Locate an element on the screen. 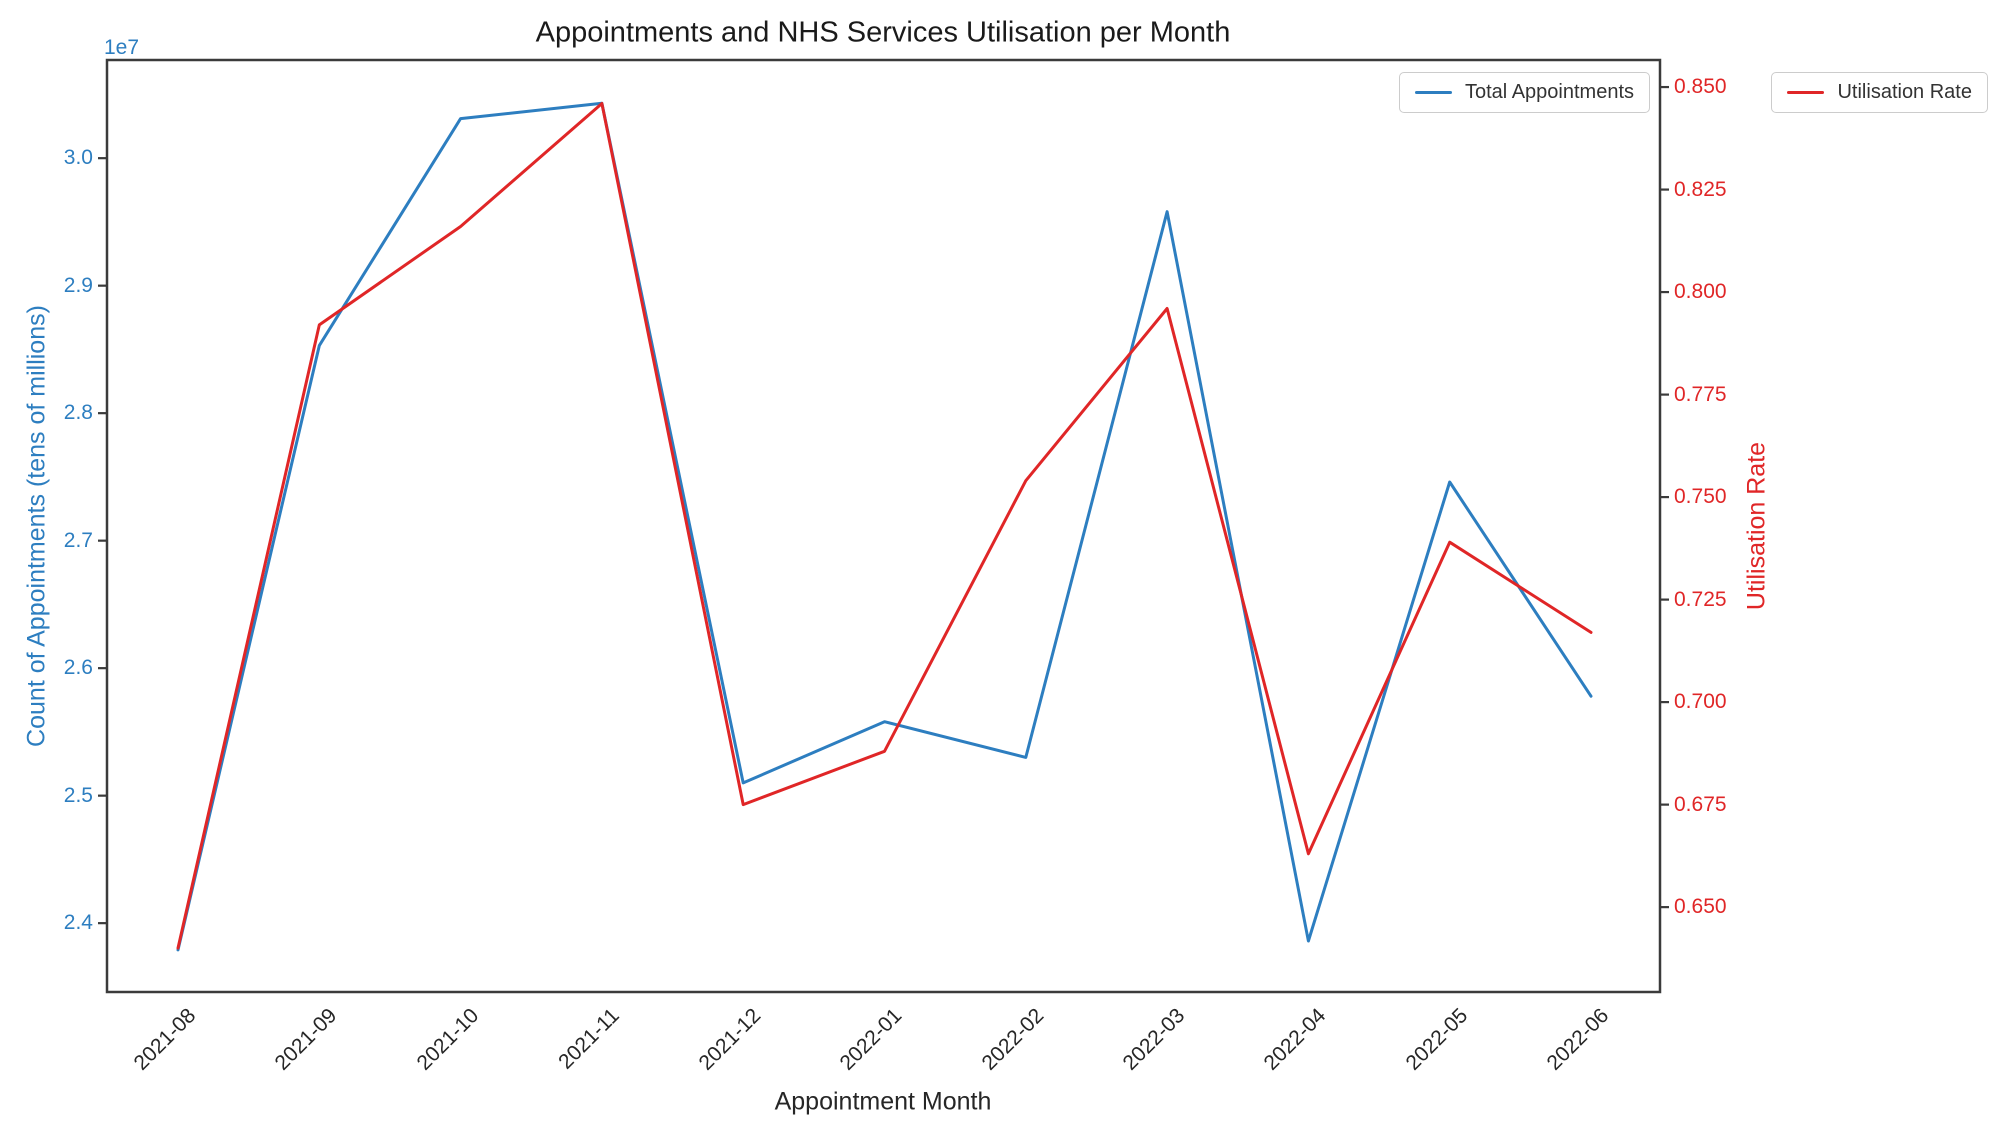  y-tick-label-right: 0.675 is located at coordinates (1700, 804).